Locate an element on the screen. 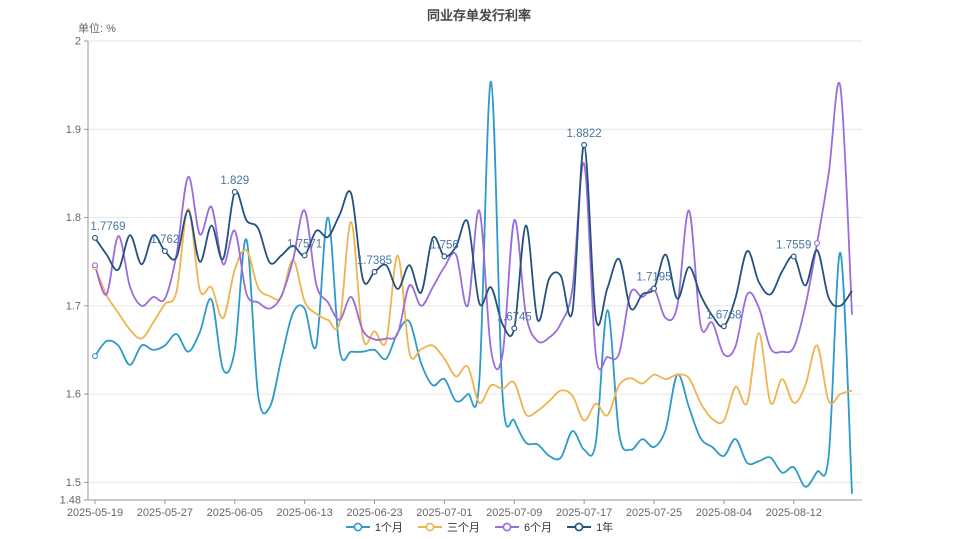 Image resolution: width=958 pixels, height=539 pixels. y-axis-label: 1.48 is located at coordinates (70, 501).